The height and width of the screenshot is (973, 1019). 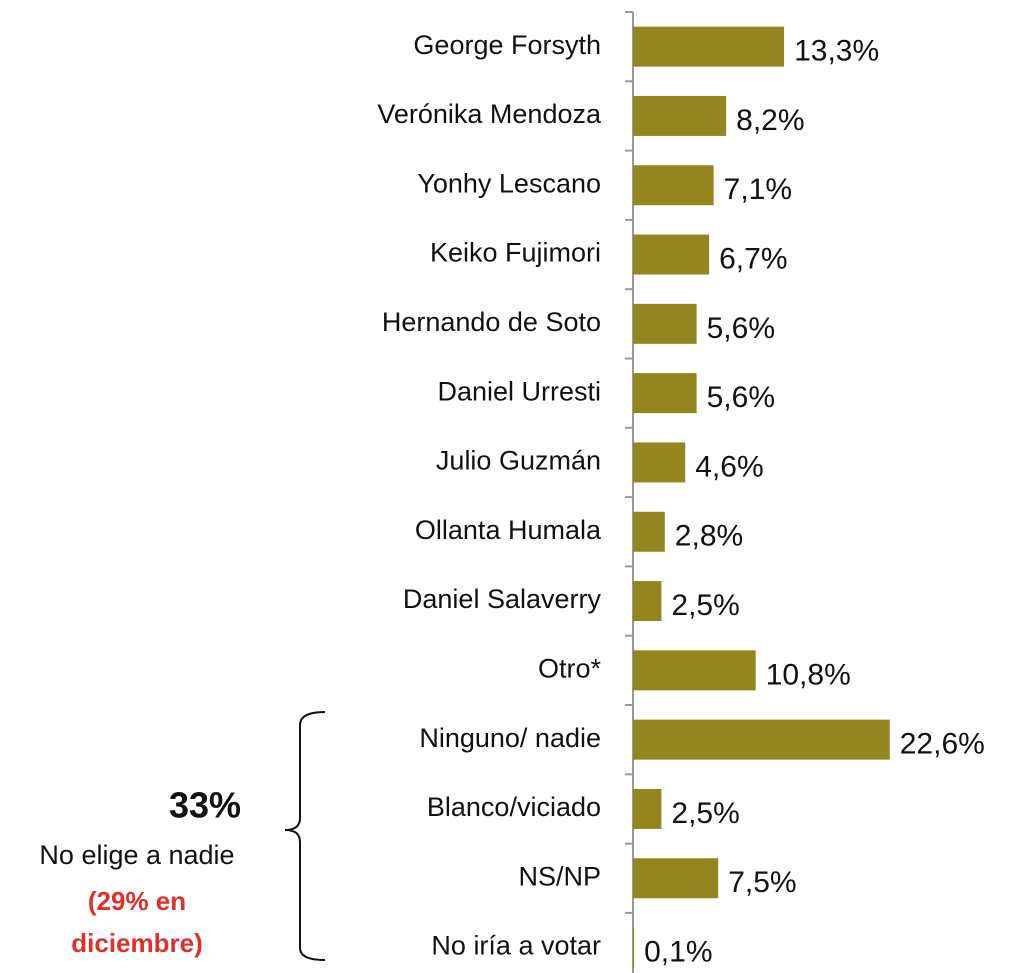 What do you see at coordinates (502, 599) in the screenshot?
I see `category-label: Daniel Salaverry` at bounding box center [502, 599].